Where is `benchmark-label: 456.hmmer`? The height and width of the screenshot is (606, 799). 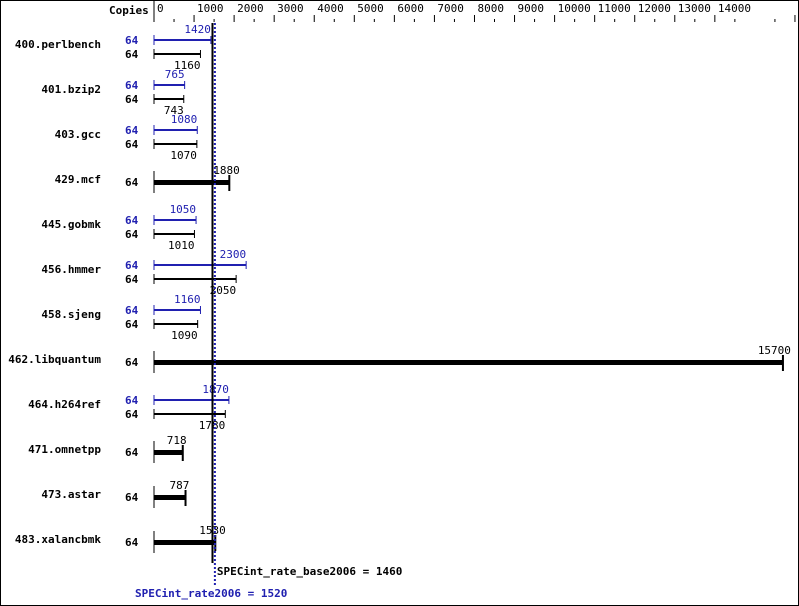 benchmark-label: 456.hmmer is located at coordinates (71, 269).